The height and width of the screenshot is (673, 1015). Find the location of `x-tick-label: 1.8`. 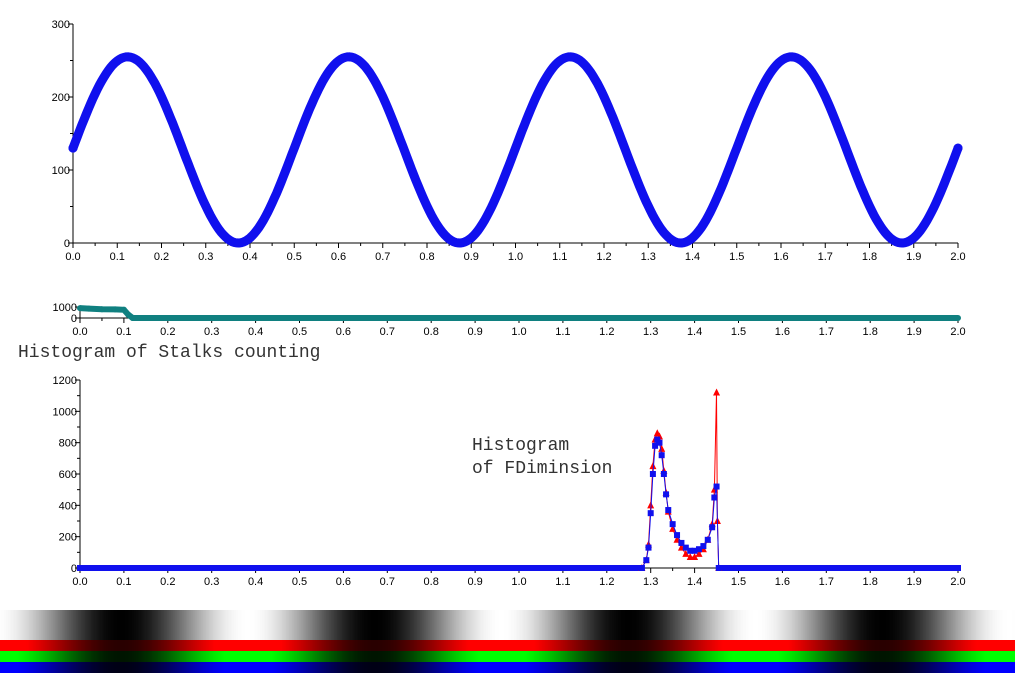

x-tick-label: 1.8 is located at coordinates (870, 582).